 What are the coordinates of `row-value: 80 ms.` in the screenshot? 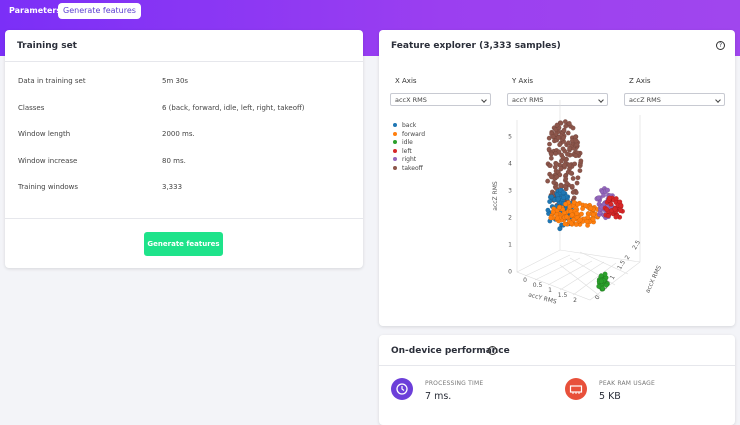 It's located at (174, 160).